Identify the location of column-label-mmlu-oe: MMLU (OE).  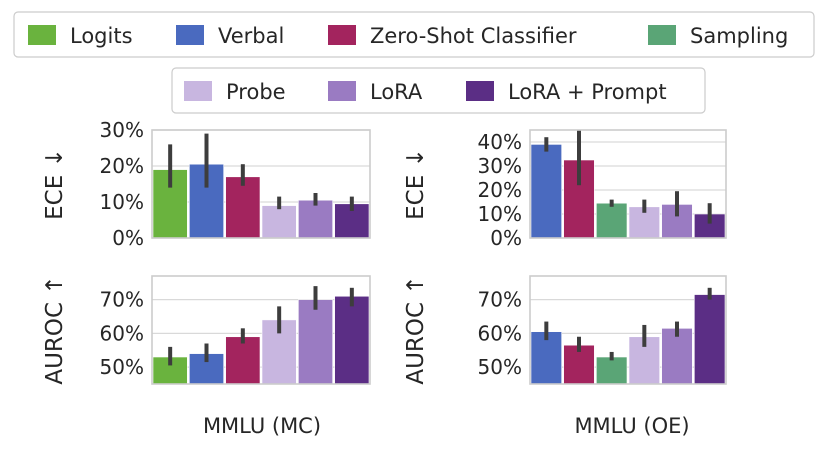
(631, 426).